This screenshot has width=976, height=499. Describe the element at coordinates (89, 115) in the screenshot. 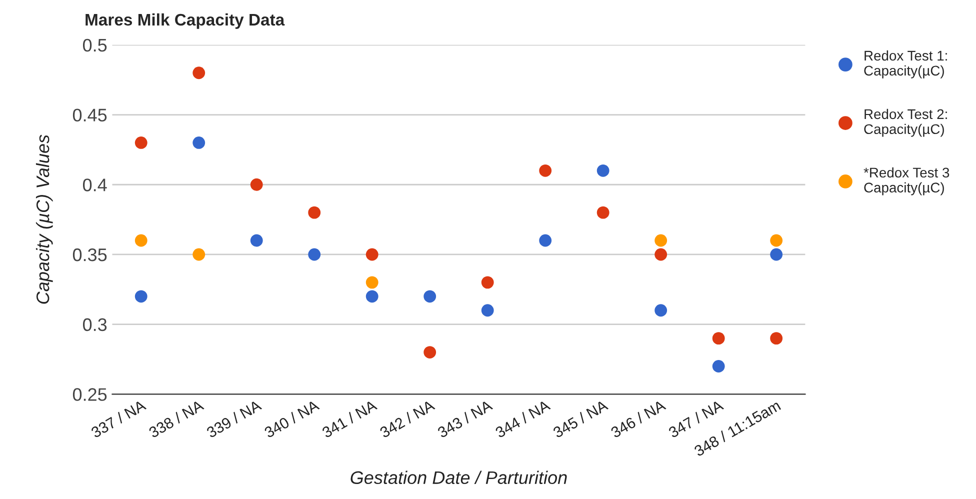

I see `y-tick-label: 0.45` at that location.